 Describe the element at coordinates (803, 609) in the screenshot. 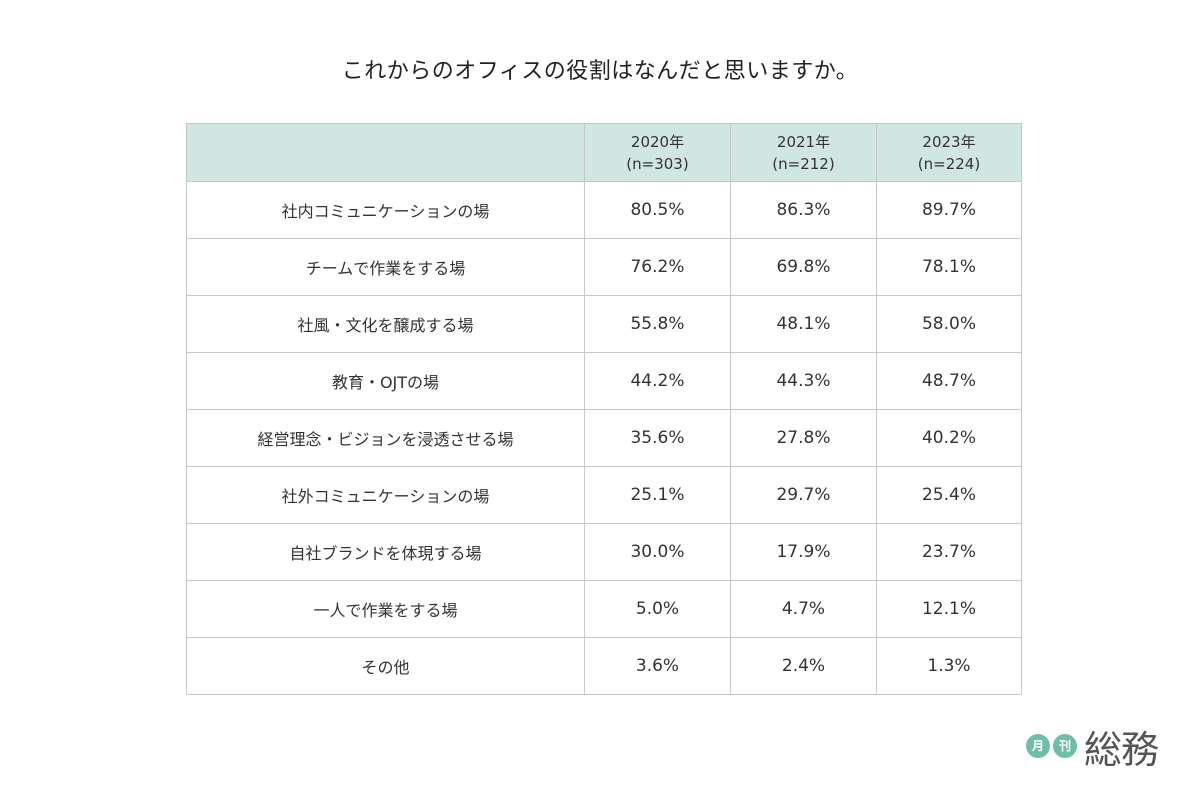

I see `value-cell: 4.7%` at that location.